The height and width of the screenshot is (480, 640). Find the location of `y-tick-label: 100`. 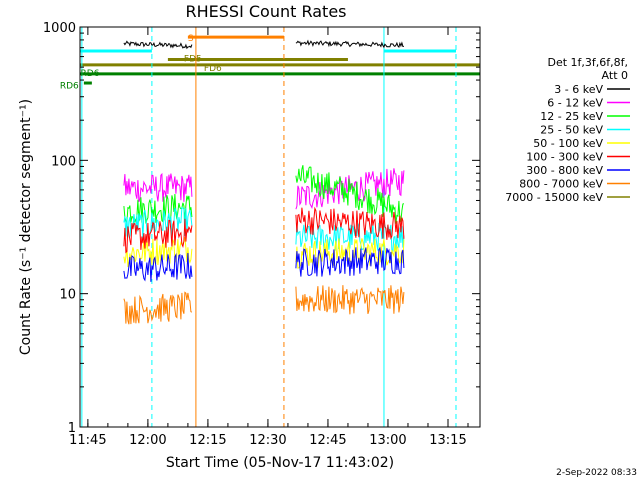

y-tick-label: 100 is located at coordinates (63, 161).